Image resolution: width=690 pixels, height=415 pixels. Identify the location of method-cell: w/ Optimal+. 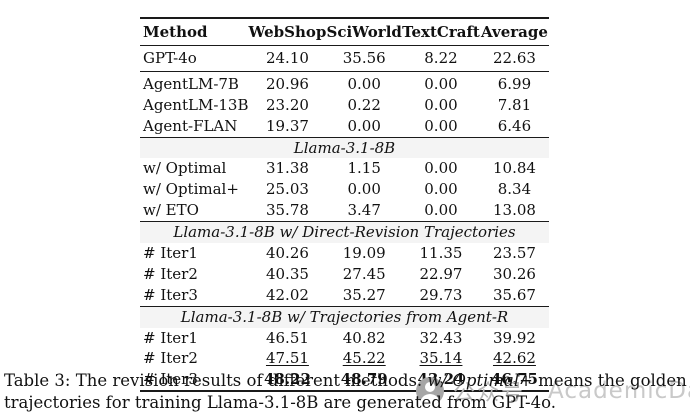
(191, 189).